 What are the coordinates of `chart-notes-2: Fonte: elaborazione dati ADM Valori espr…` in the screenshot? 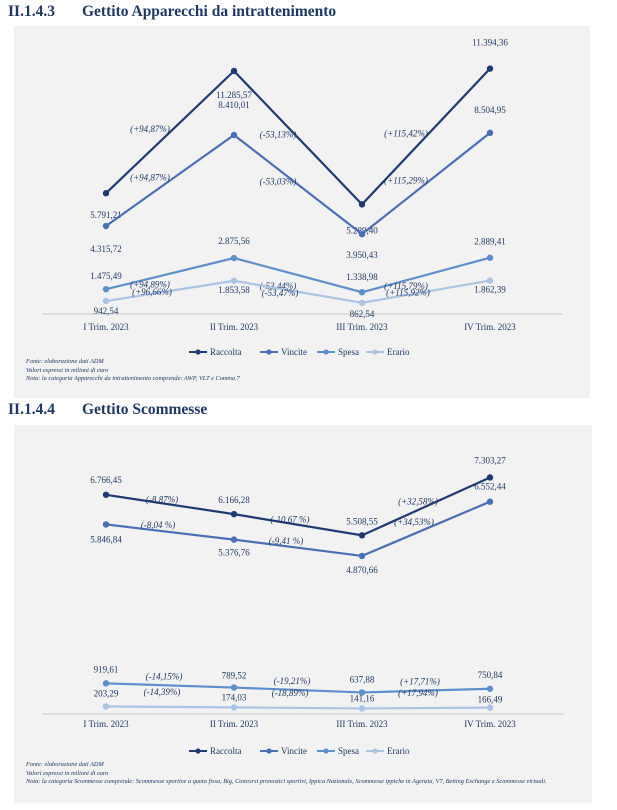 It's located at (306, 774).